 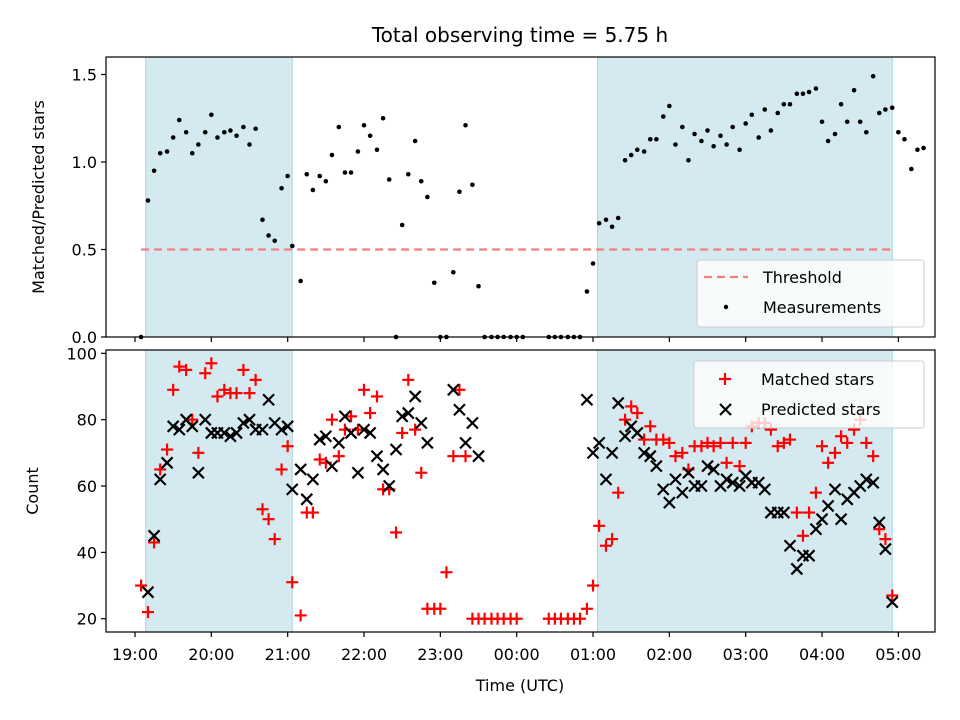 What do you see at coordinates (32, 491) in the screenshot?
I see `bottom-y-axis-label: Count` at bounding box center [32, 491].